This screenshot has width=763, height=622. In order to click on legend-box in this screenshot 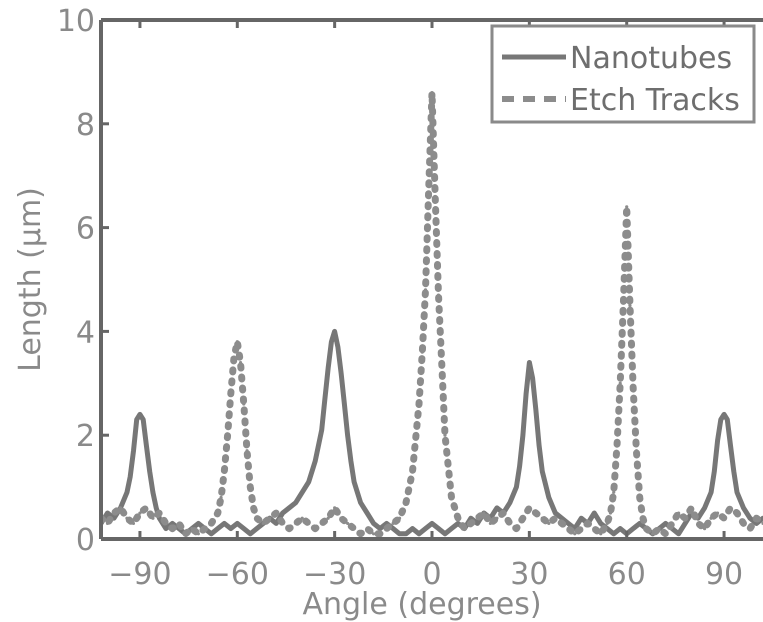, I will do `click(623, 74)`.